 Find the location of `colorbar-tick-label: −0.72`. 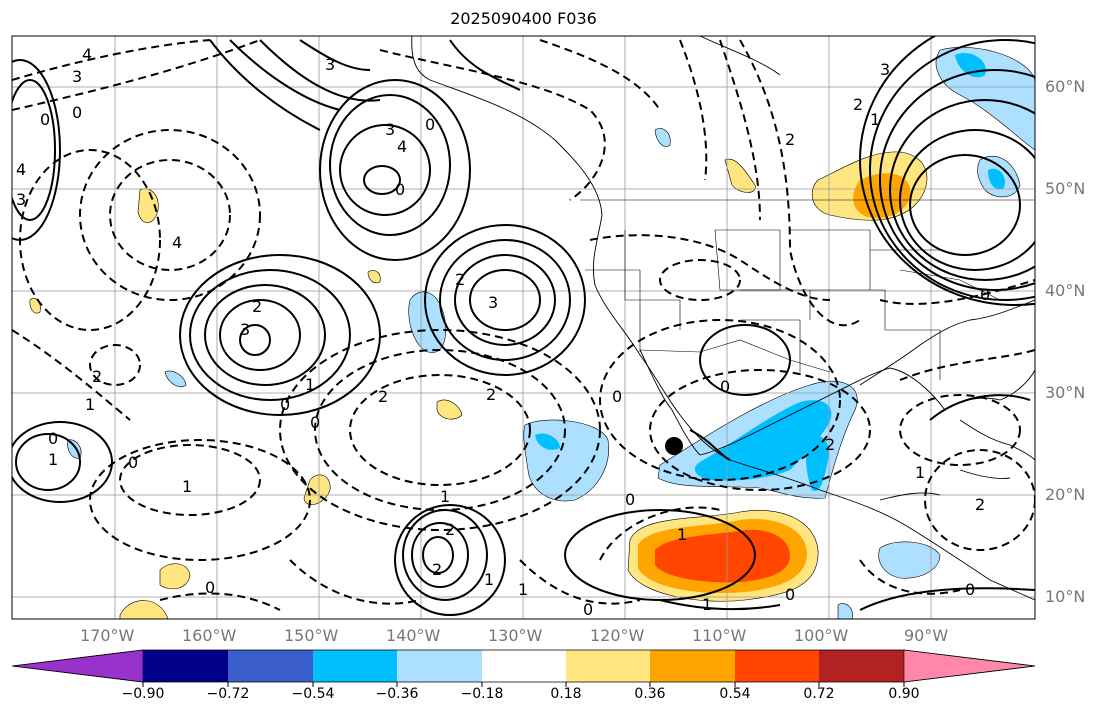

colorbar-tick-label: −0.72 is located at coordinates (228, 694).